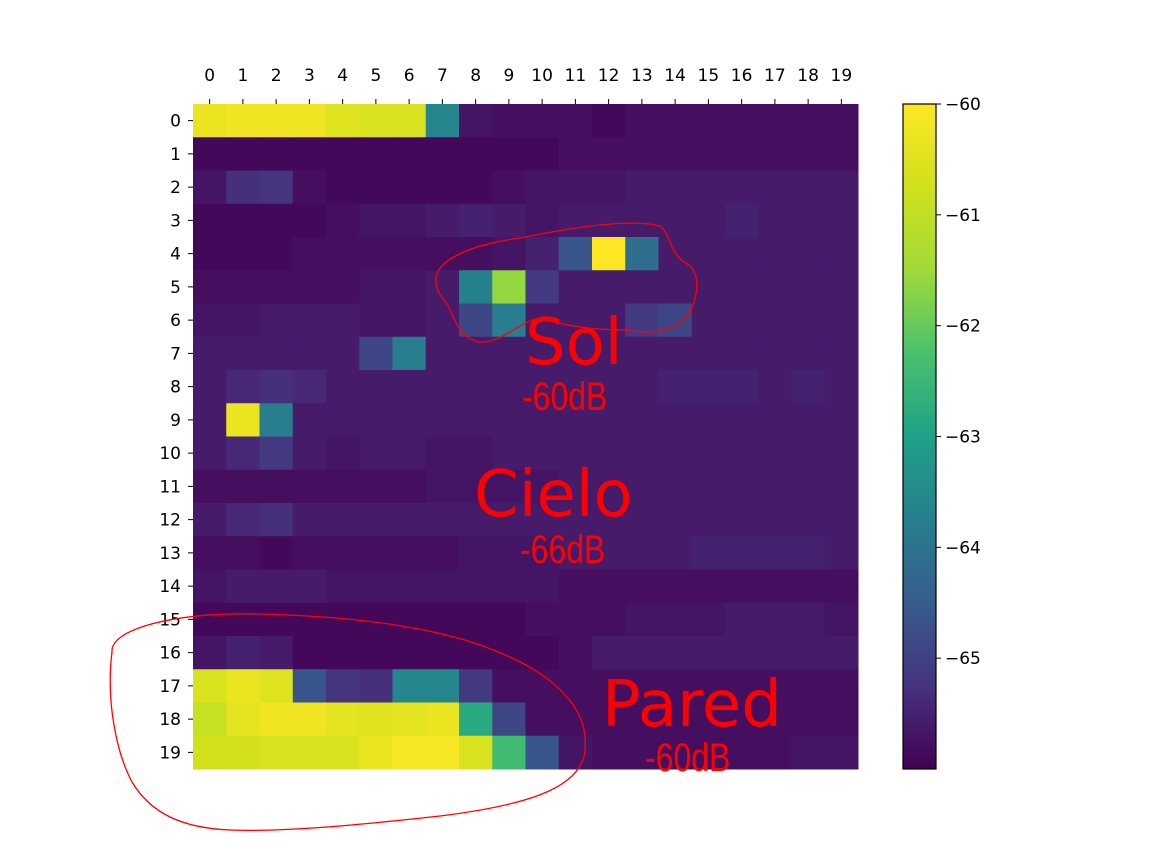 This screenshot has width=1152, height=864. Describe the element at coordinates (409, 76) in the screenshot. I see `x-tick-label: 6` at that location.